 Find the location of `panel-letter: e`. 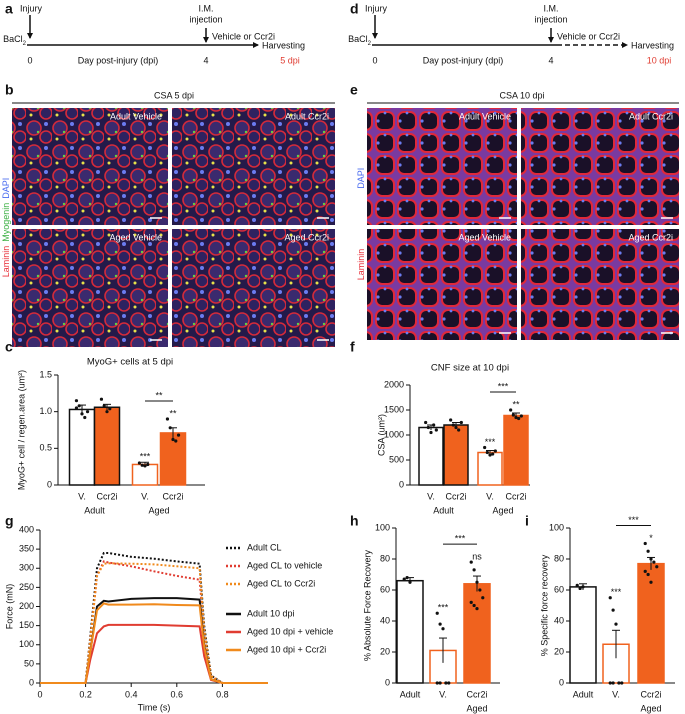

panel-letter: e is located at coordinates (354, 90).